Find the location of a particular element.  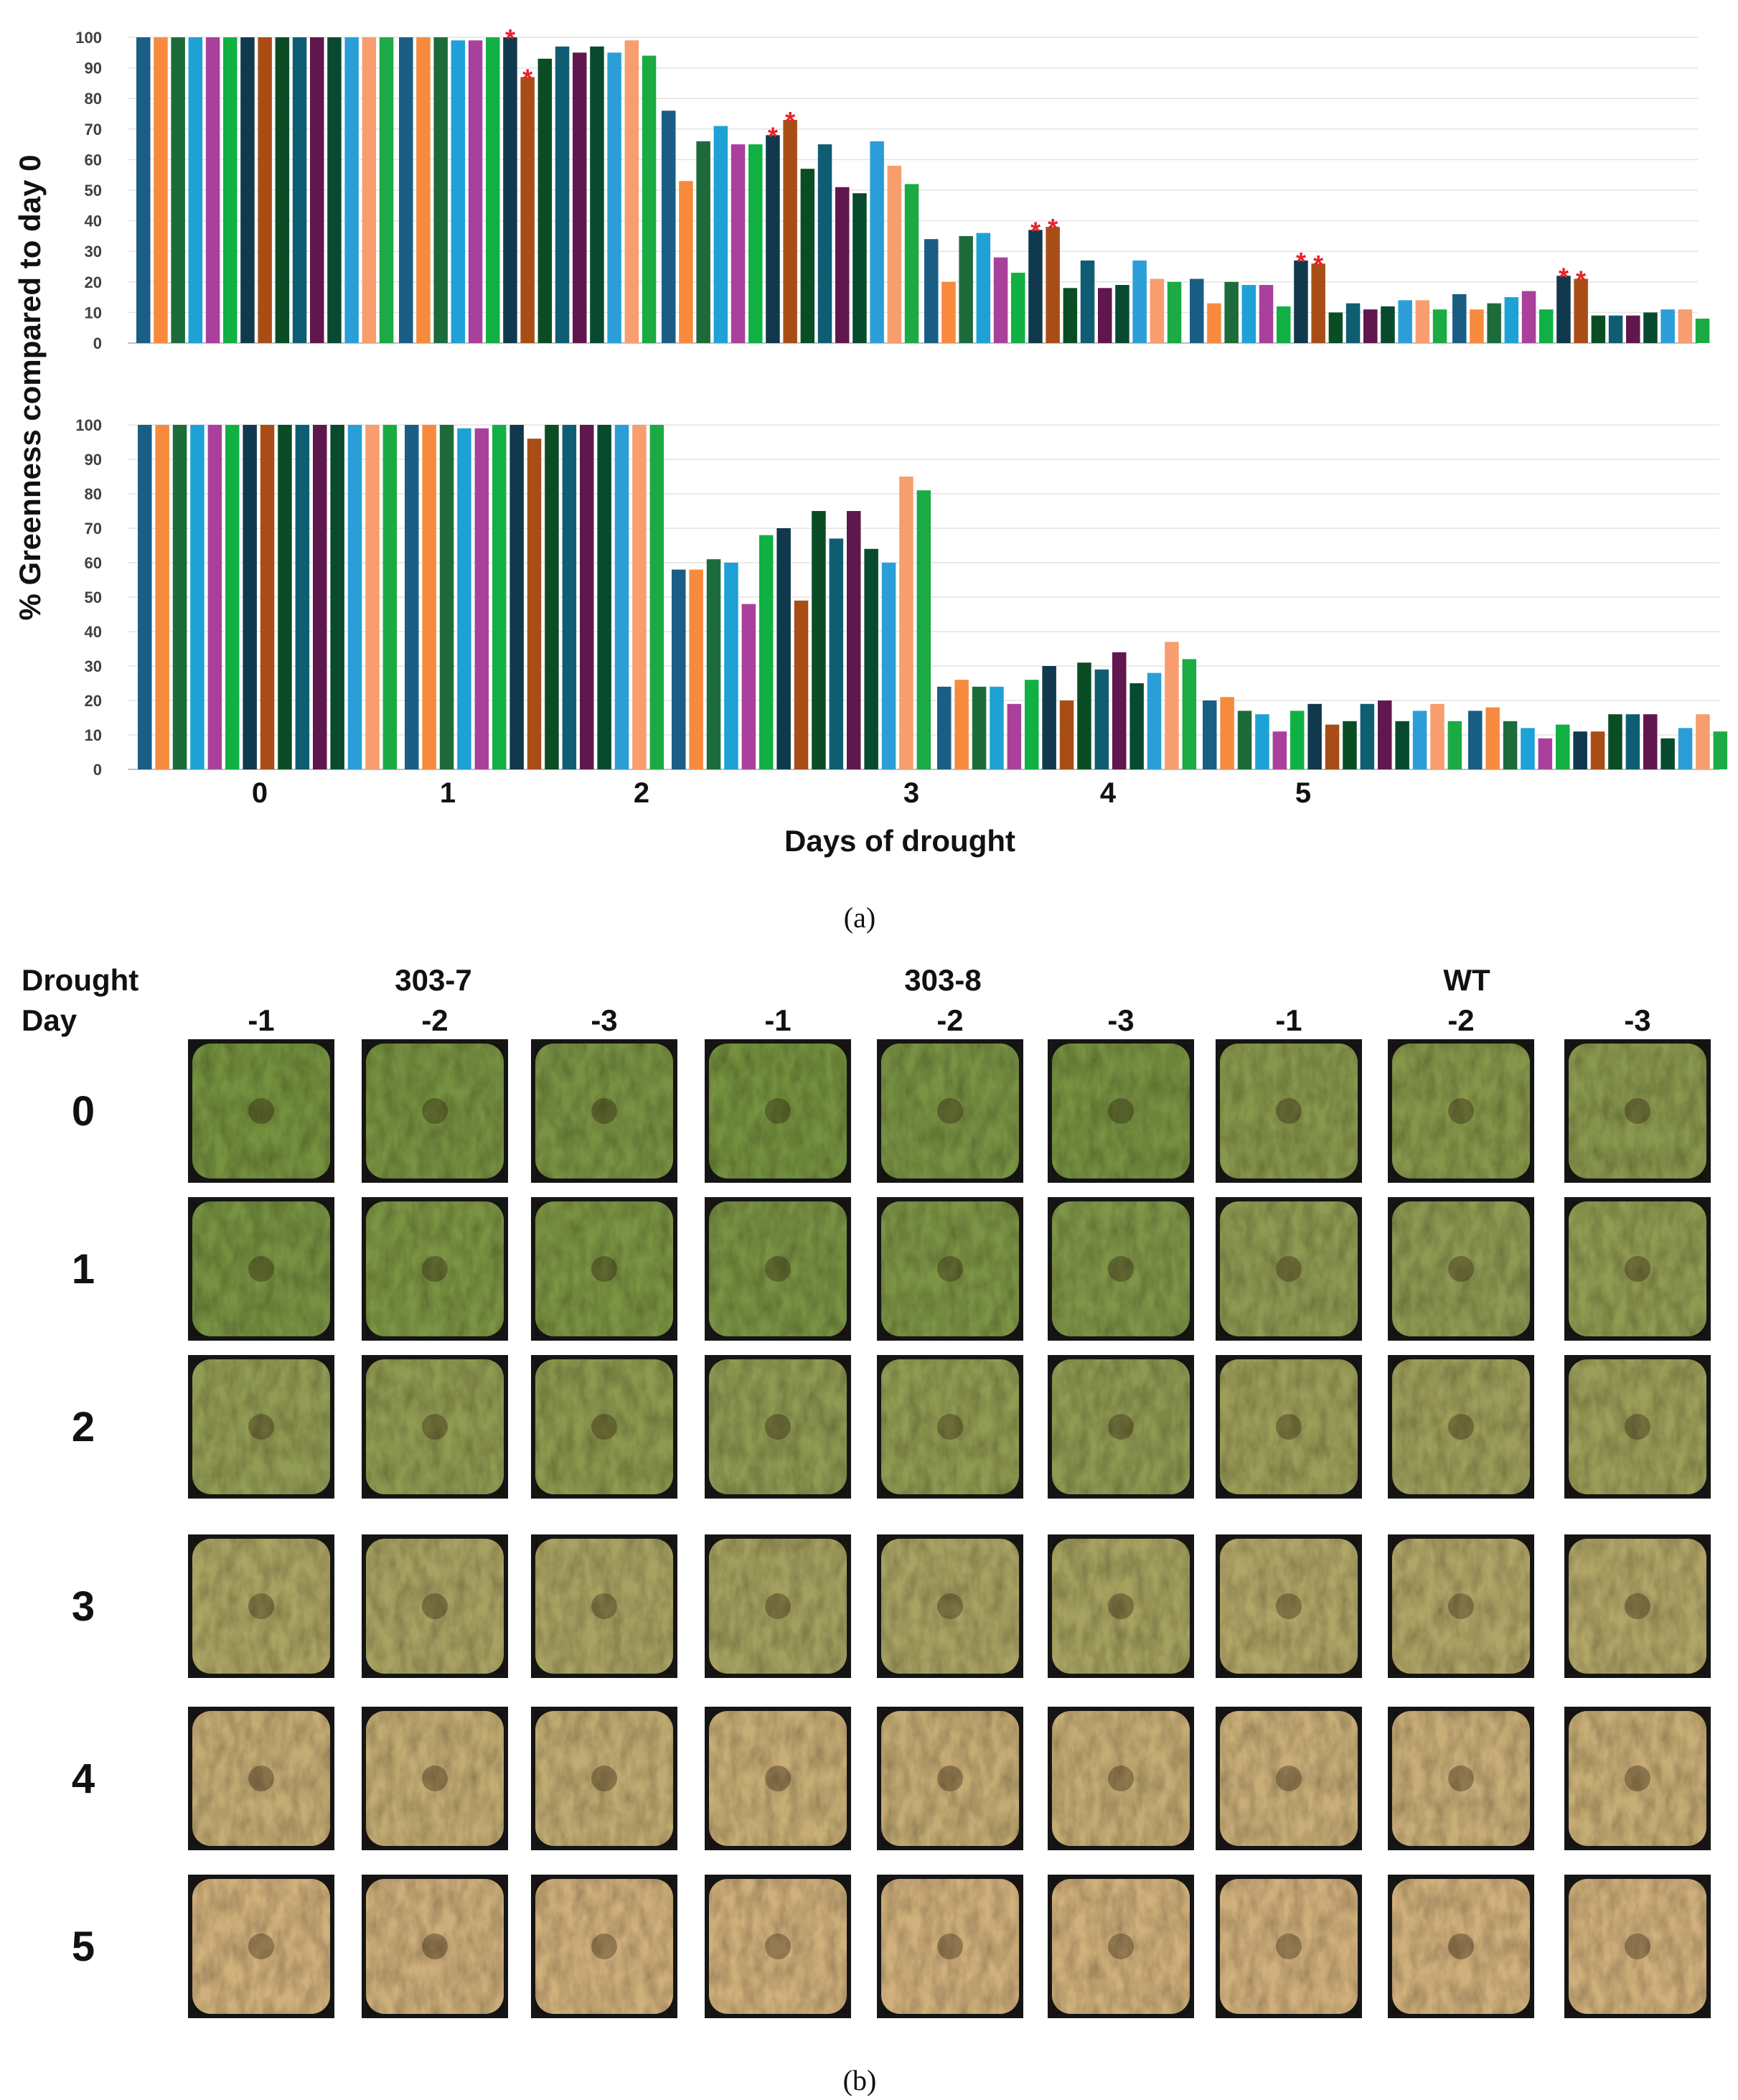

x-tick-label: 2 is located at coordinates (641, 793).